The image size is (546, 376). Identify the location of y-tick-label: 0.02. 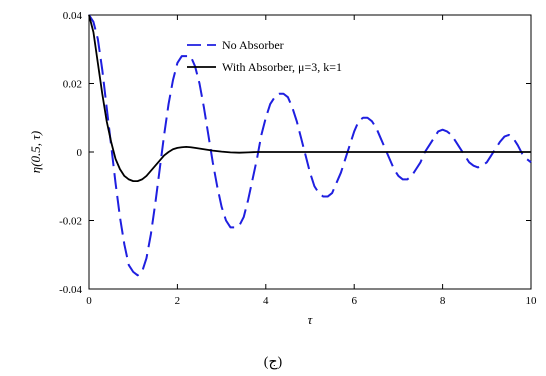
(72, 85).